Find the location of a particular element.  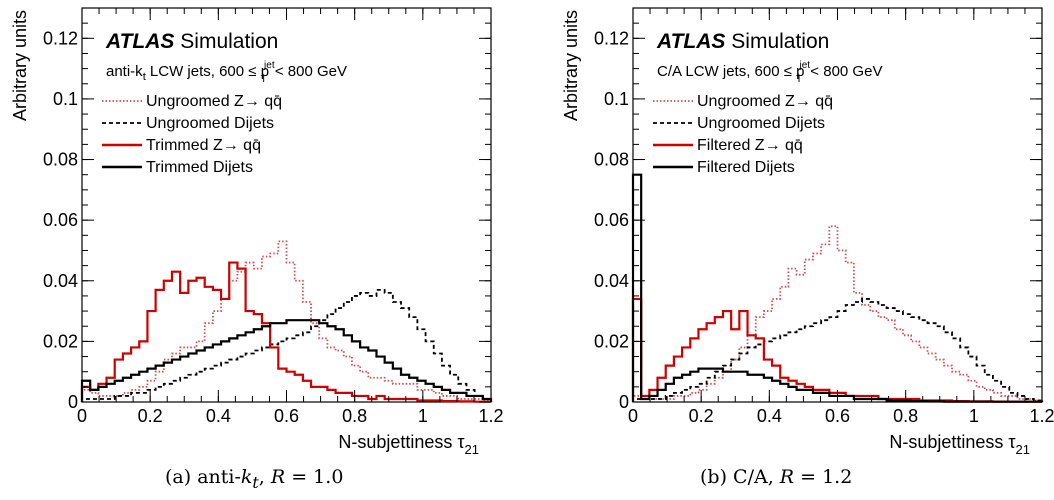

caption-panel-b: (b) C/A, R = 1.2 is located at coordinates (776, 477).